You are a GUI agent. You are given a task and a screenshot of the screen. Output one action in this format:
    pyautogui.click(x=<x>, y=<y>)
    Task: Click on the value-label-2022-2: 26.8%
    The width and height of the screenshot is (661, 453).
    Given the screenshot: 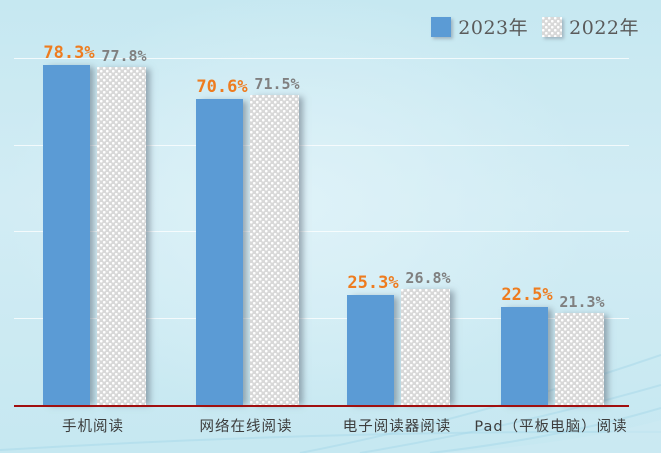 What is the action you would take?
    pyautogui.click(x=428, y=277)
    